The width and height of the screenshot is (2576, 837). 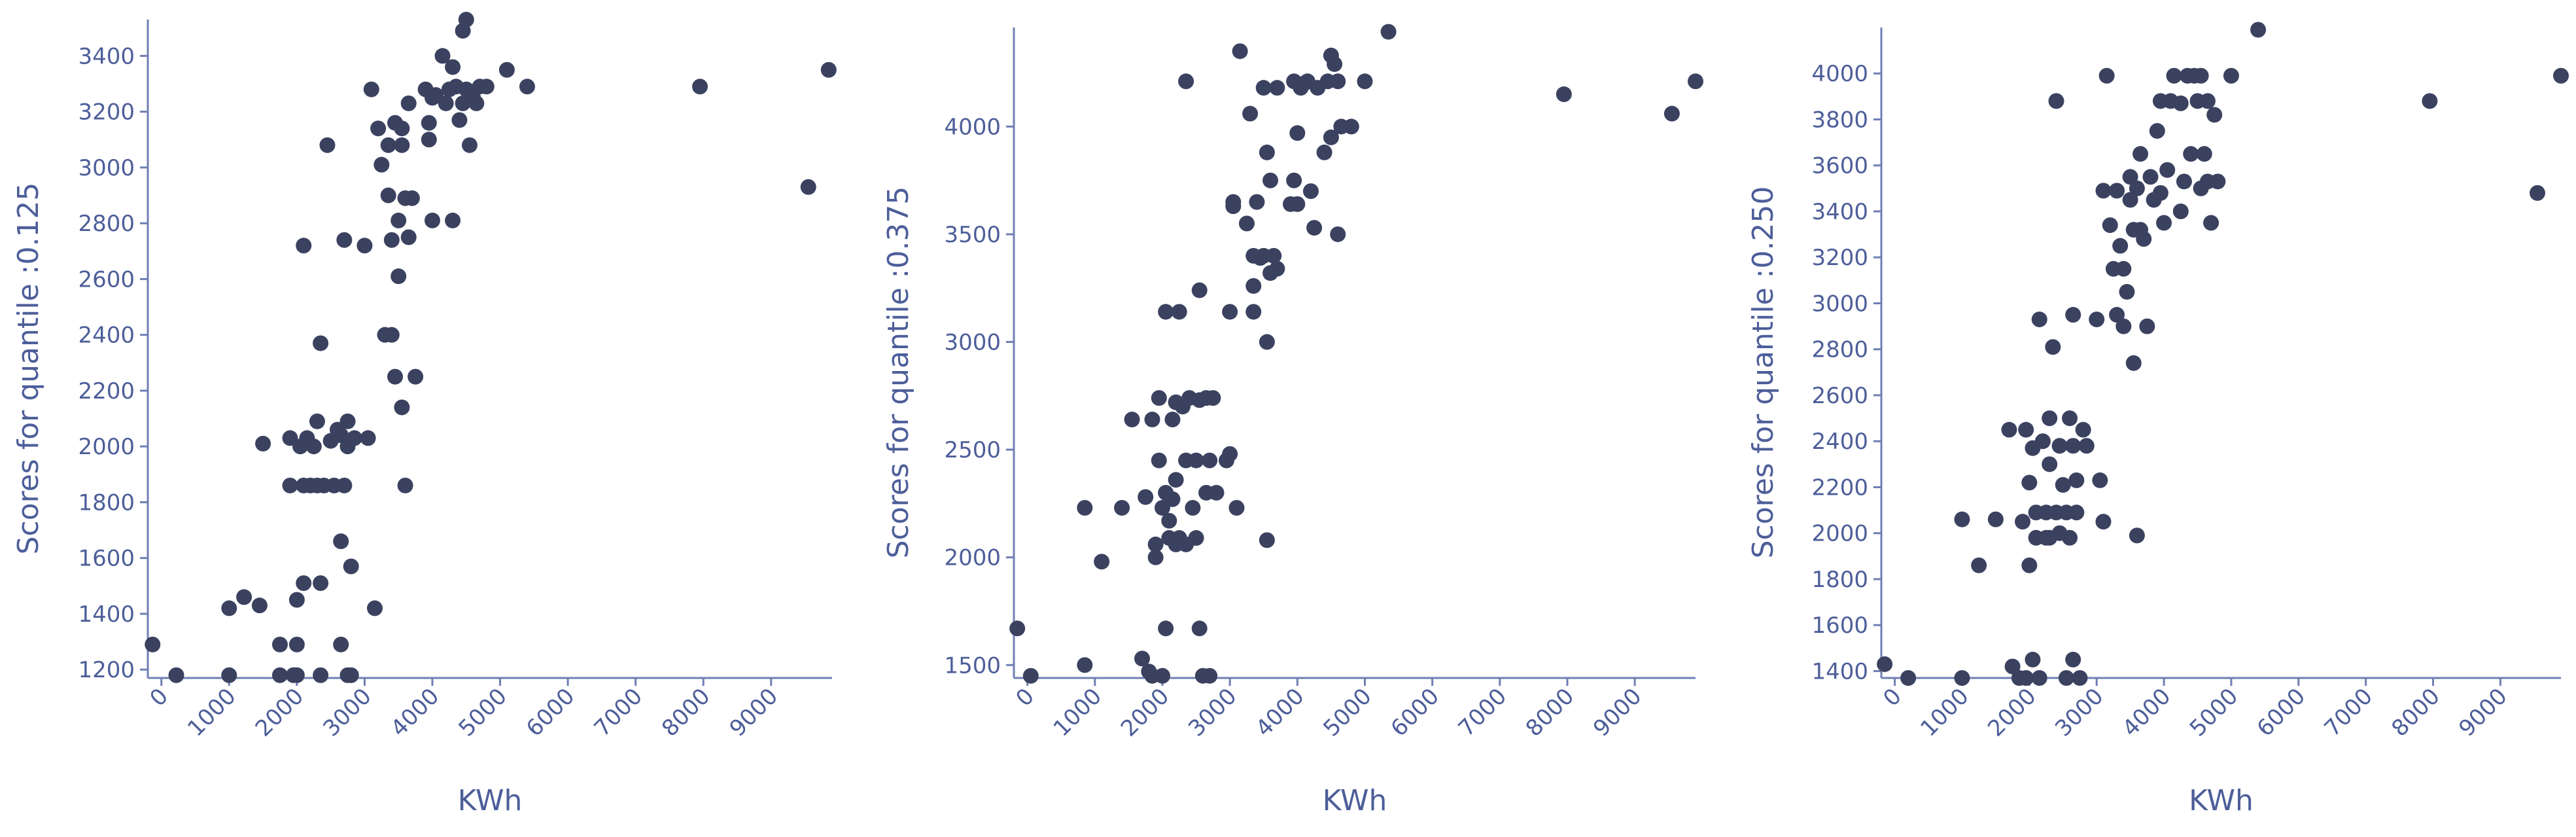 What do you see at coordinates (973, 343) in the screenshot?
I see `y-tick-label: 3000` at bounding box center [973, 343].